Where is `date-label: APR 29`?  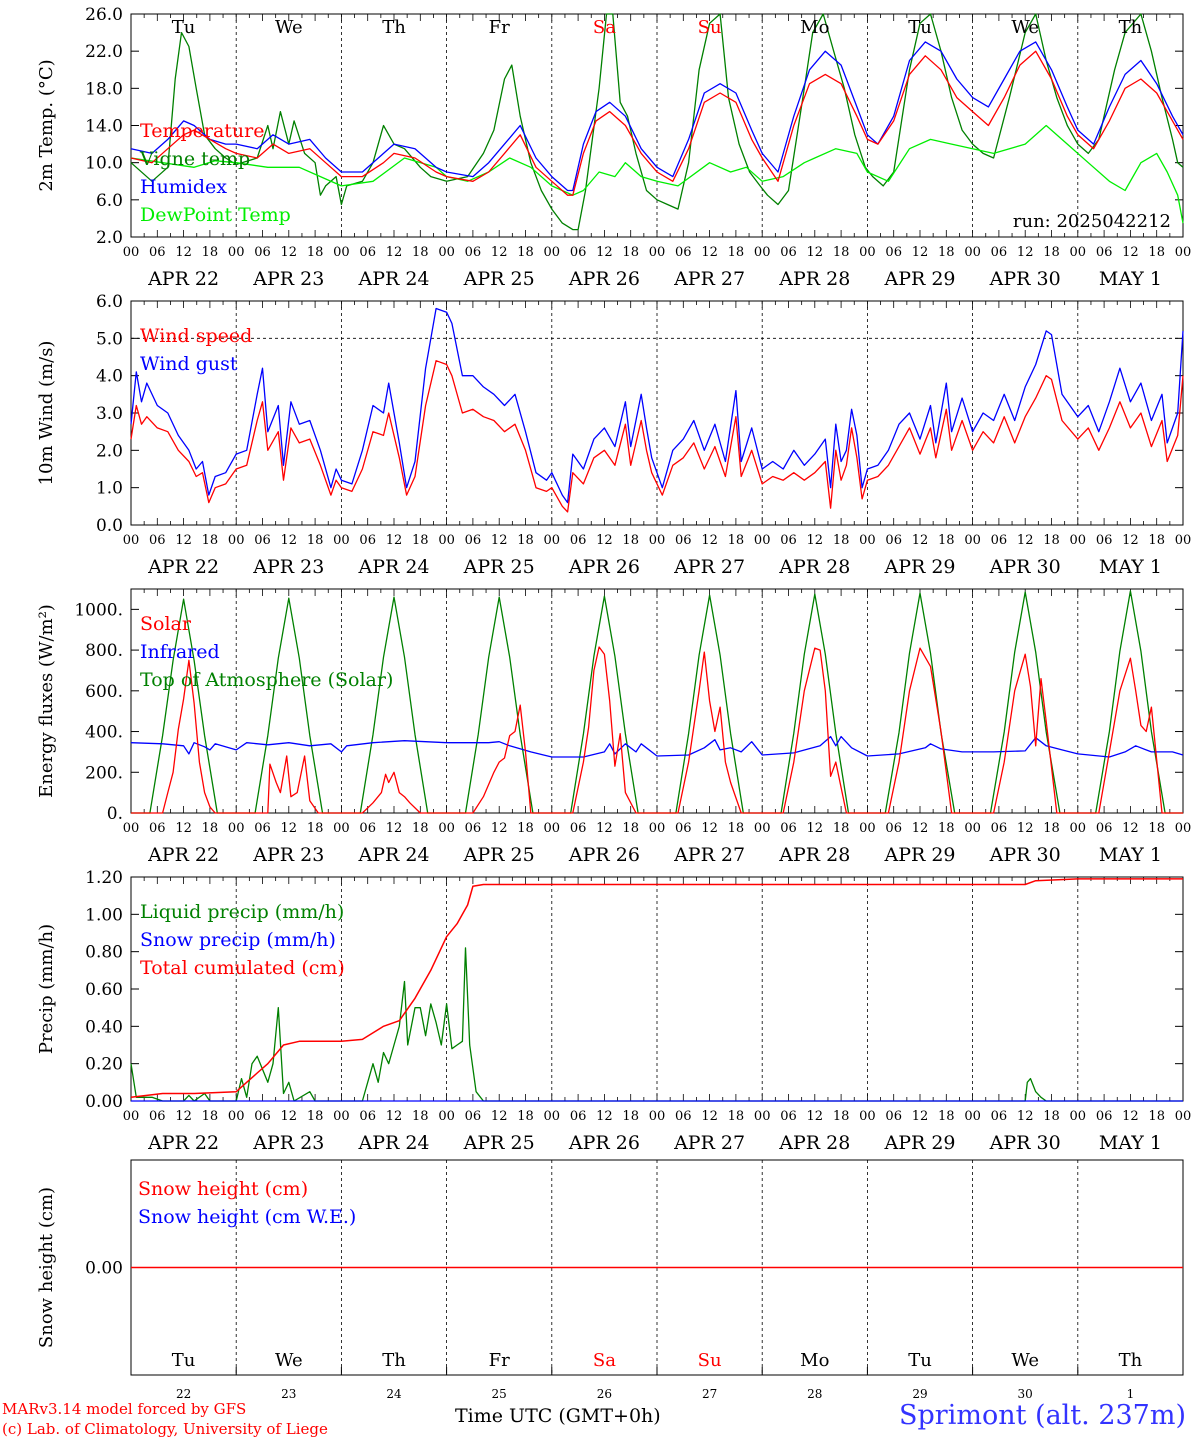 date-label: APR 29 is located at coordinates (919, 1143).